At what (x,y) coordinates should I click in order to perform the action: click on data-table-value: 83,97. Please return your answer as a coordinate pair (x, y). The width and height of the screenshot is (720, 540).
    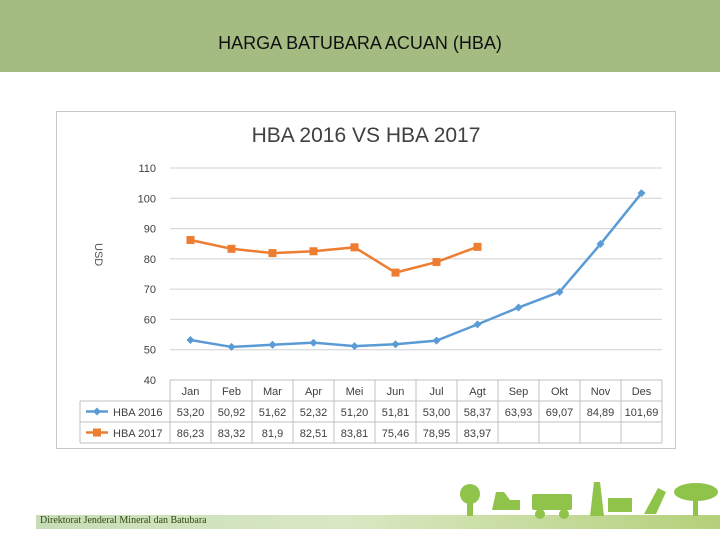
    Looking at the image, I should click on (478, 434).